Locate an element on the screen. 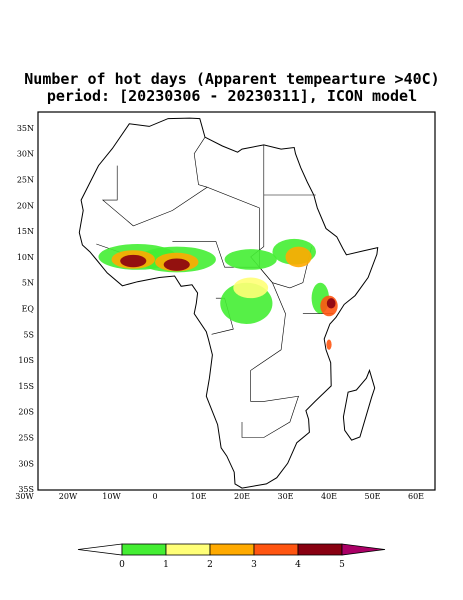 The width and height of the screenshot is (463, 600). lon-label: 10W is located at coordinates (111, 496).